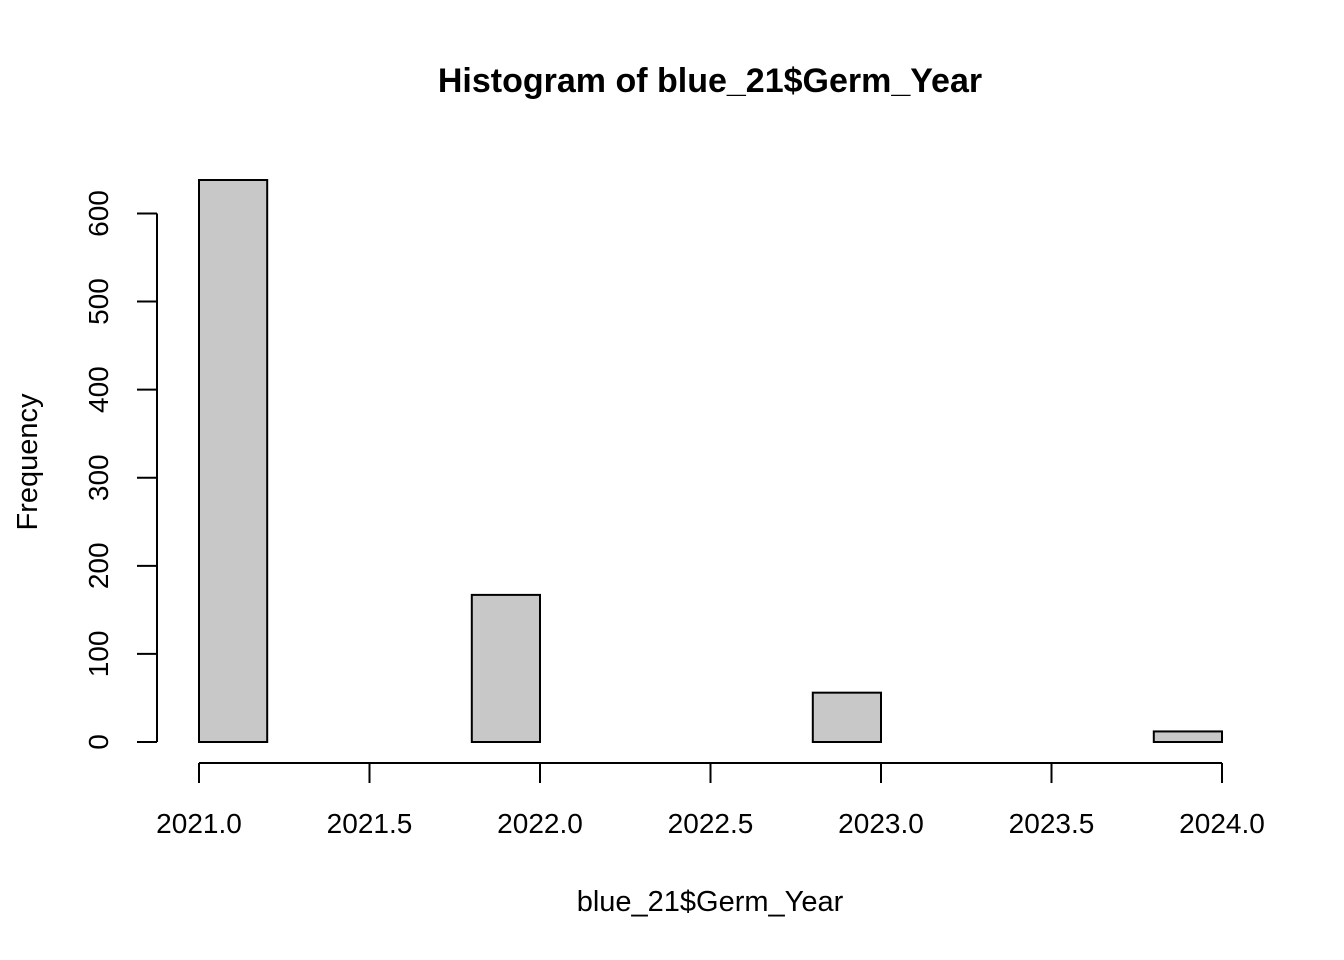 The height and width of the screenshot is (960, 1344). What do you see at coordinates (1222, 823) in the screenshot?
I see `x-tick-label: 2024.0` at bounding box center [1222, 823].